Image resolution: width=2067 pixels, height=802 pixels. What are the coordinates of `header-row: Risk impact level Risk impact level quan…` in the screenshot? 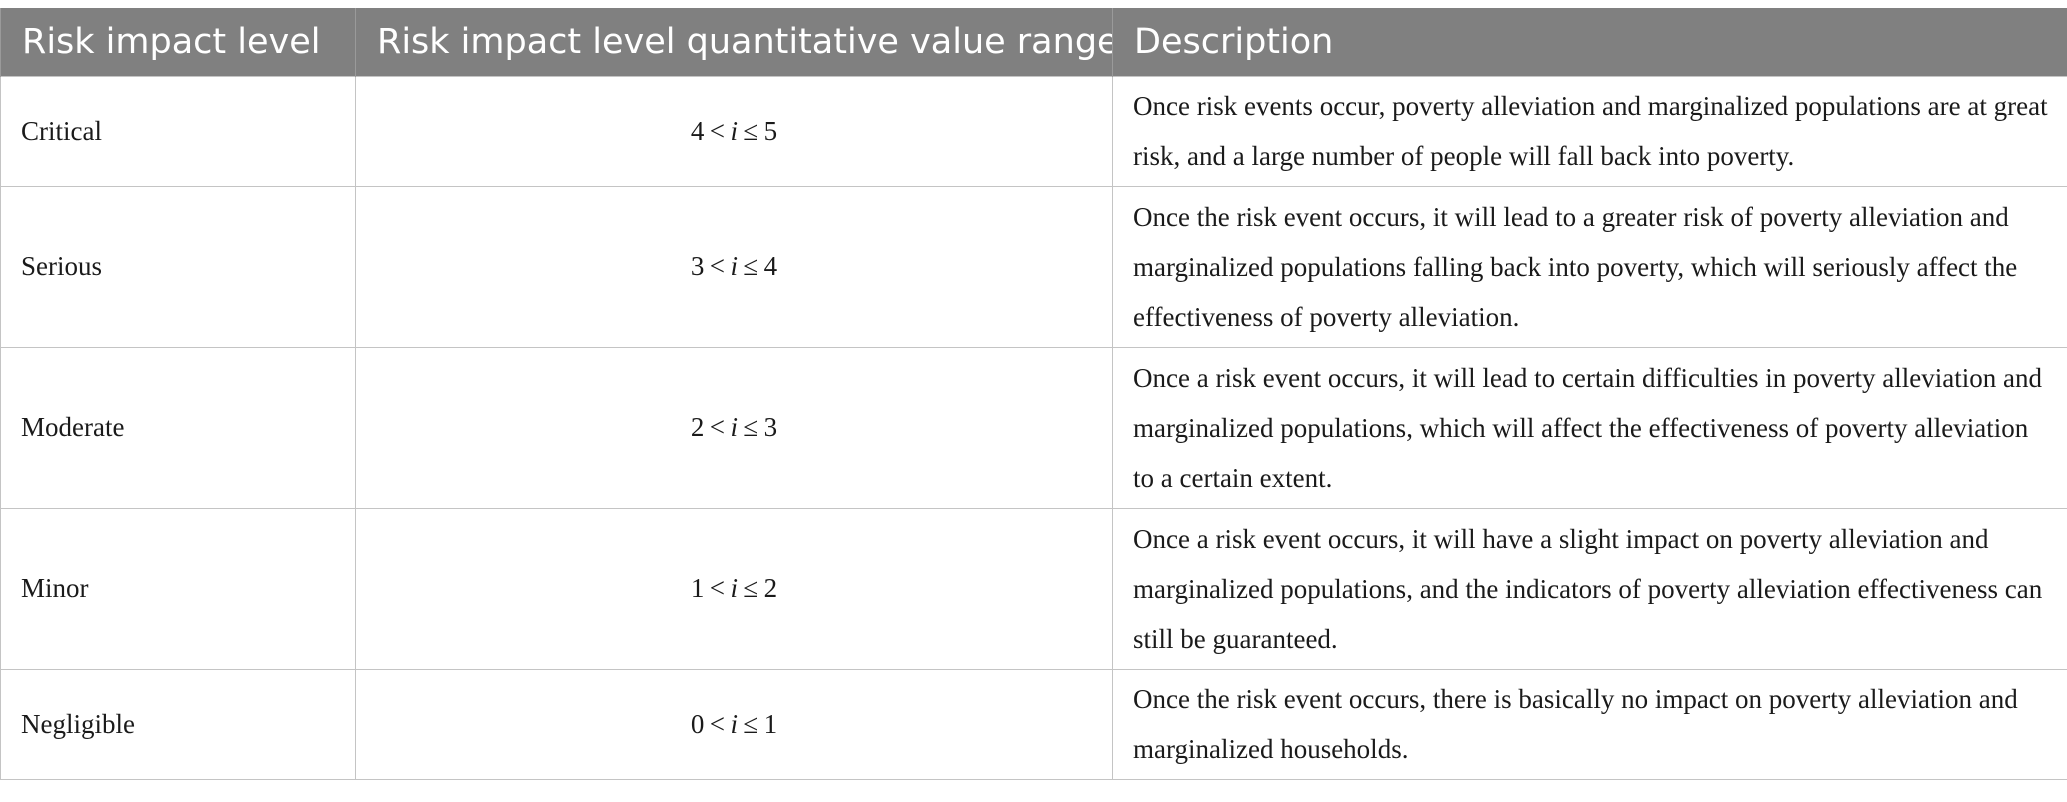 It's located at (1033, 42).